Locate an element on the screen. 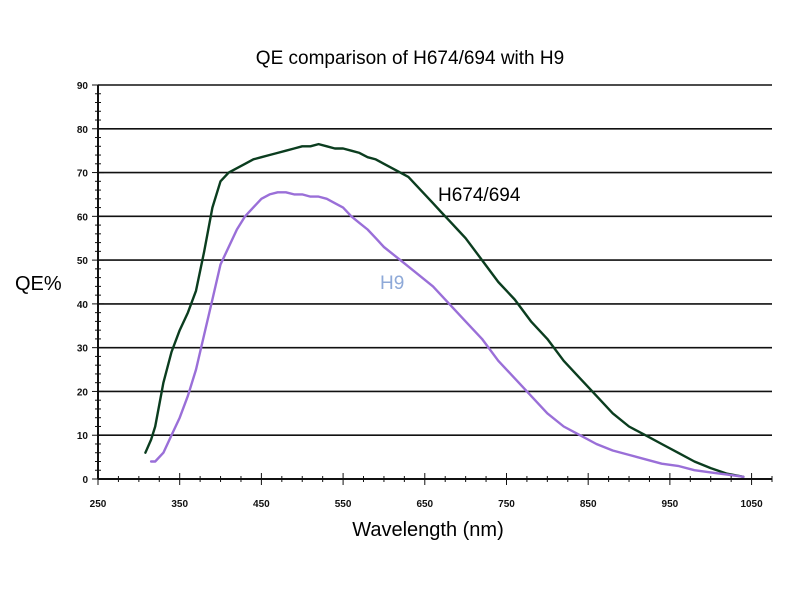 The image size is (800, 600). y-tick-label: 40 is located at coordinates (83, 305).